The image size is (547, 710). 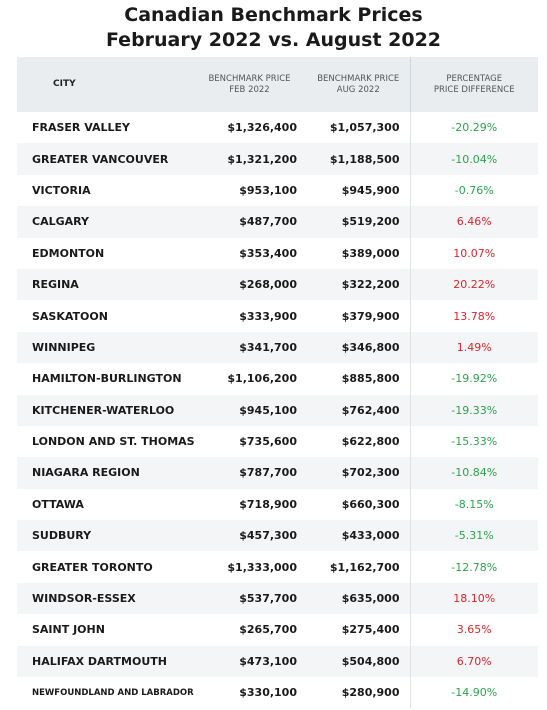 What do you see at coordinates (104, 536) in the screenshot?
I see `city-name: SUDBURY` at bounding box center [104, 536].